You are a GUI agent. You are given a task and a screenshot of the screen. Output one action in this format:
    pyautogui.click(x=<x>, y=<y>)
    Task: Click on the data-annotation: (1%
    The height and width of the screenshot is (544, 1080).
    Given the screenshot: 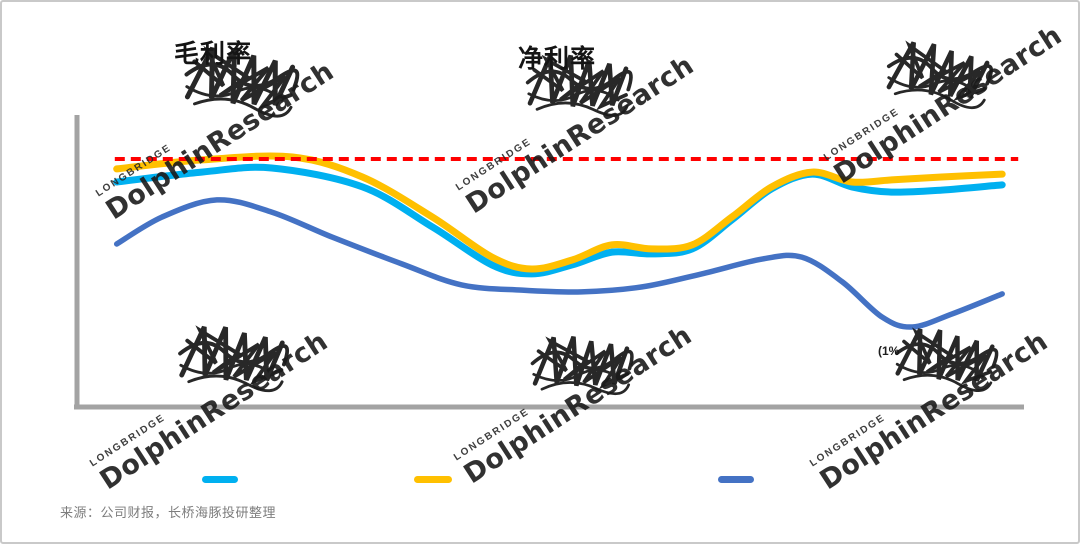 What is the action you would take?
    pyautogui.click(x=889, y=351)
    